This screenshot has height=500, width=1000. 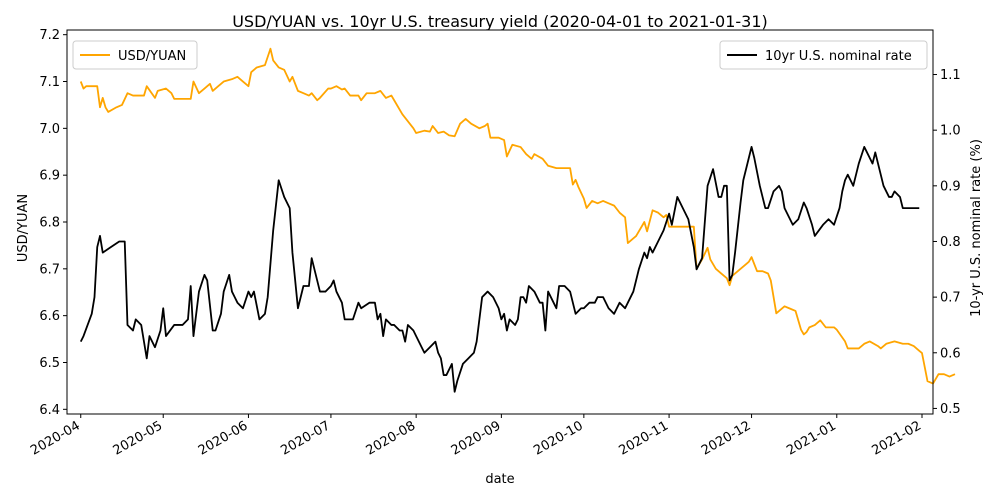 I want to click on x-tick-label: 2020-07, so click(x=305, y=438).